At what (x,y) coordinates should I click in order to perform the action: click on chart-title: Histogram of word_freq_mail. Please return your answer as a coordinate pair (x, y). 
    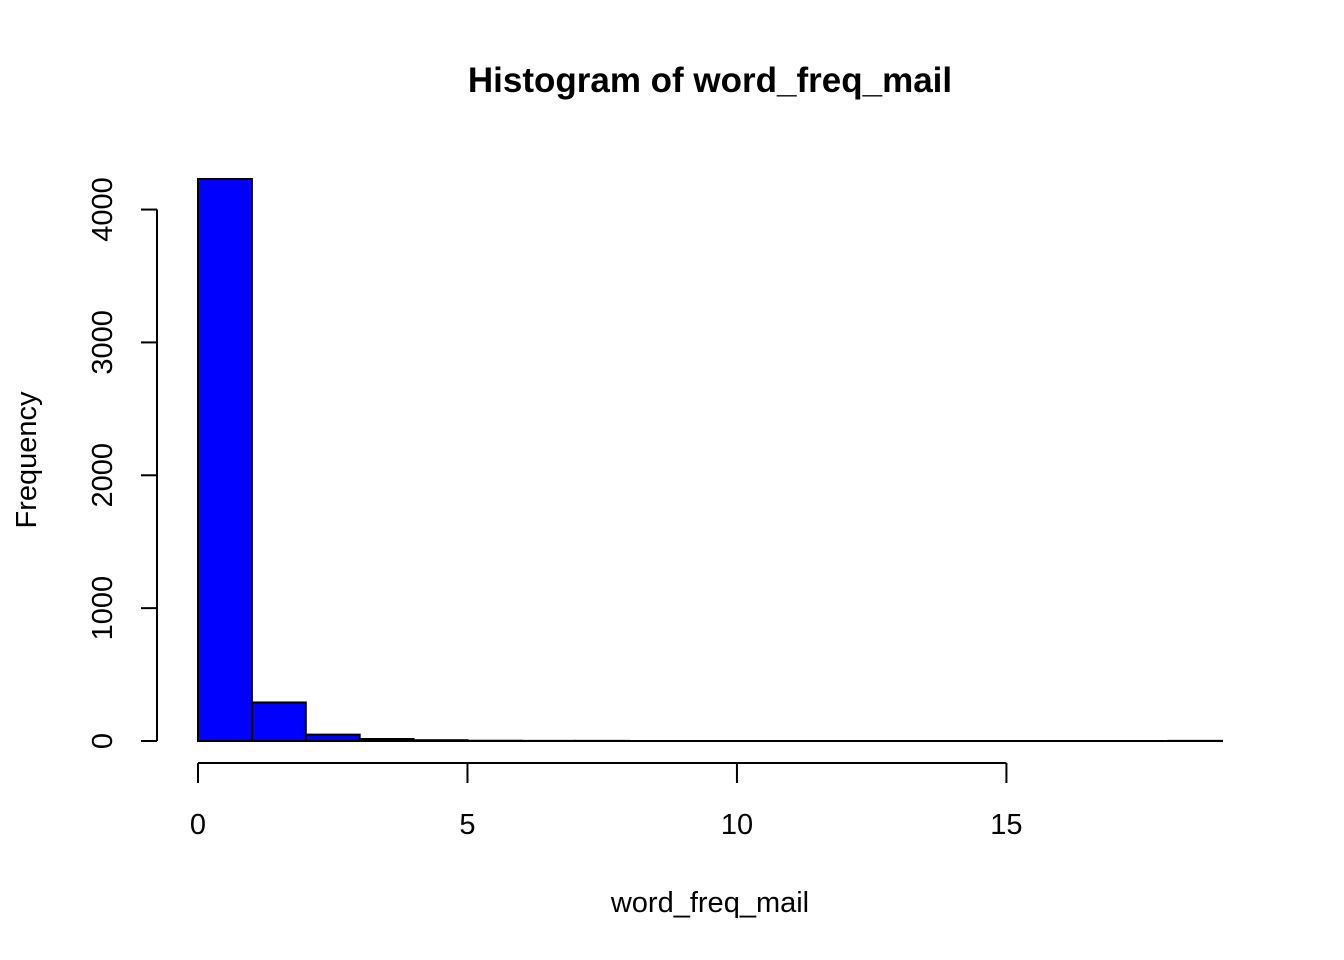
    Looking at the image, I should click on (710, 80).